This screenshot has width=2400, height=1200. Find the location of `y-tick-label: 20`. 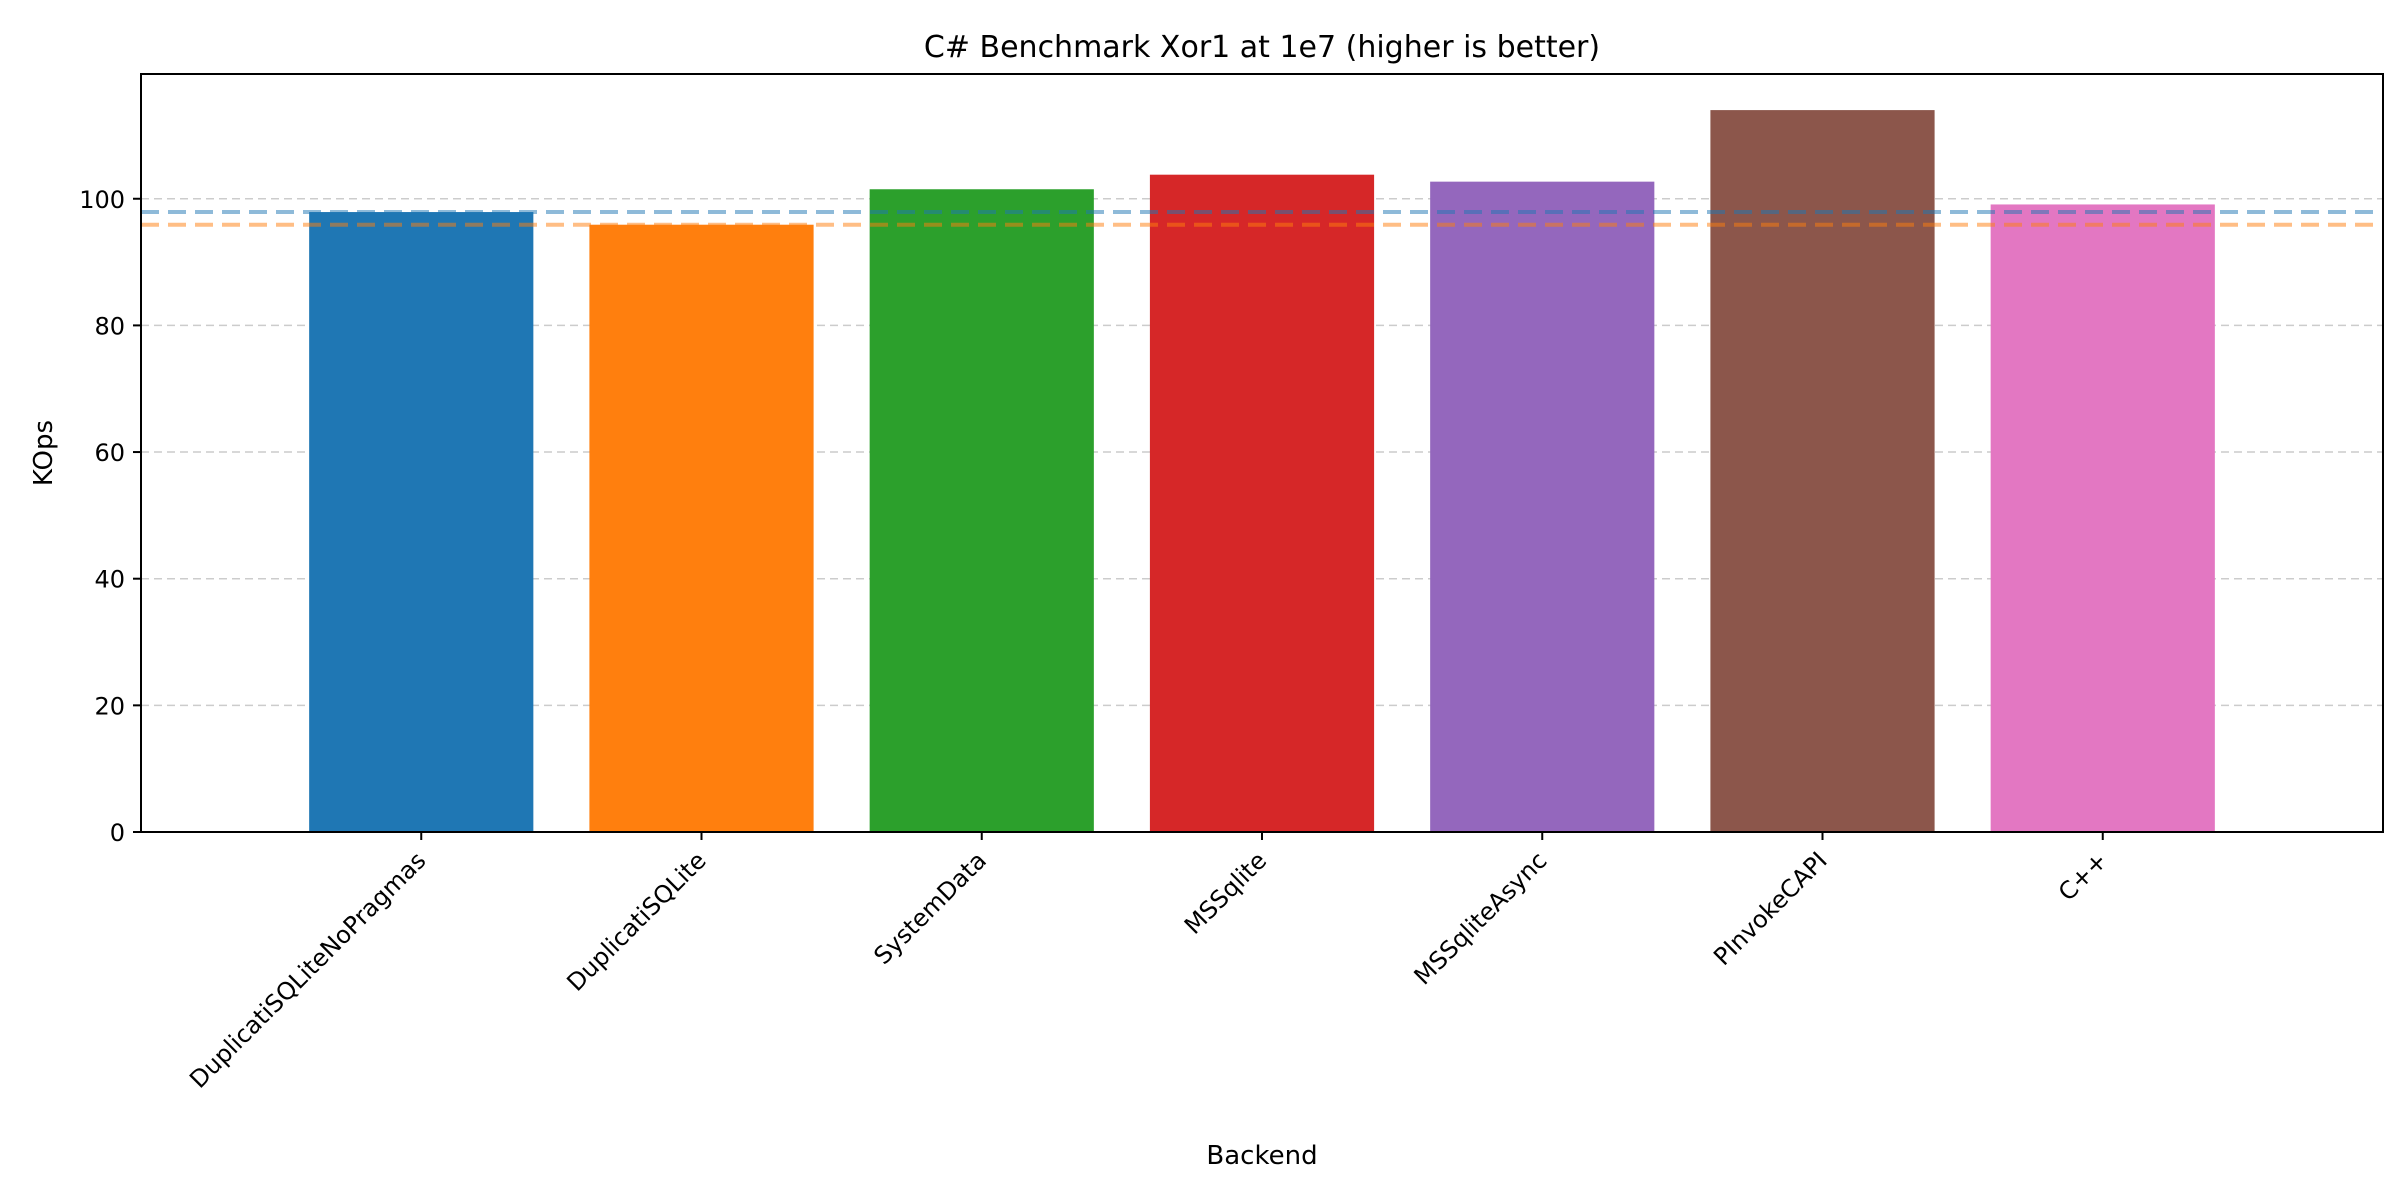

y-tick-label: 20 is located at coordinates (109, 706).